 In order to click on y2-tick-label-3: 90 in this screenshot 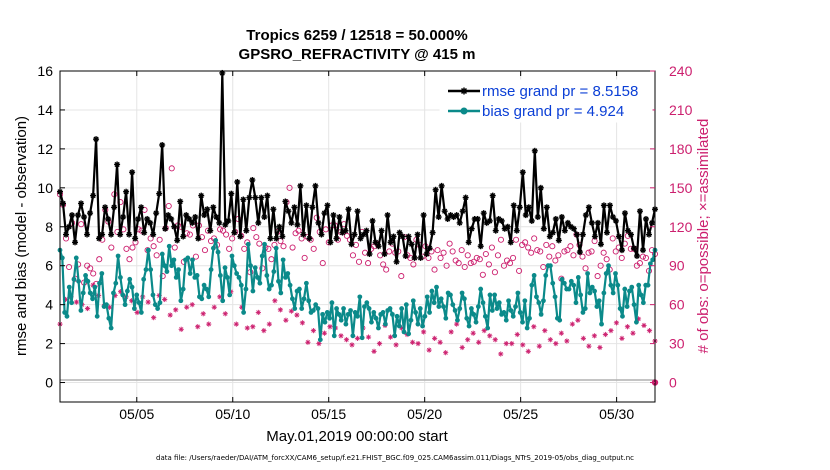, I will do `click(677, 266)`.